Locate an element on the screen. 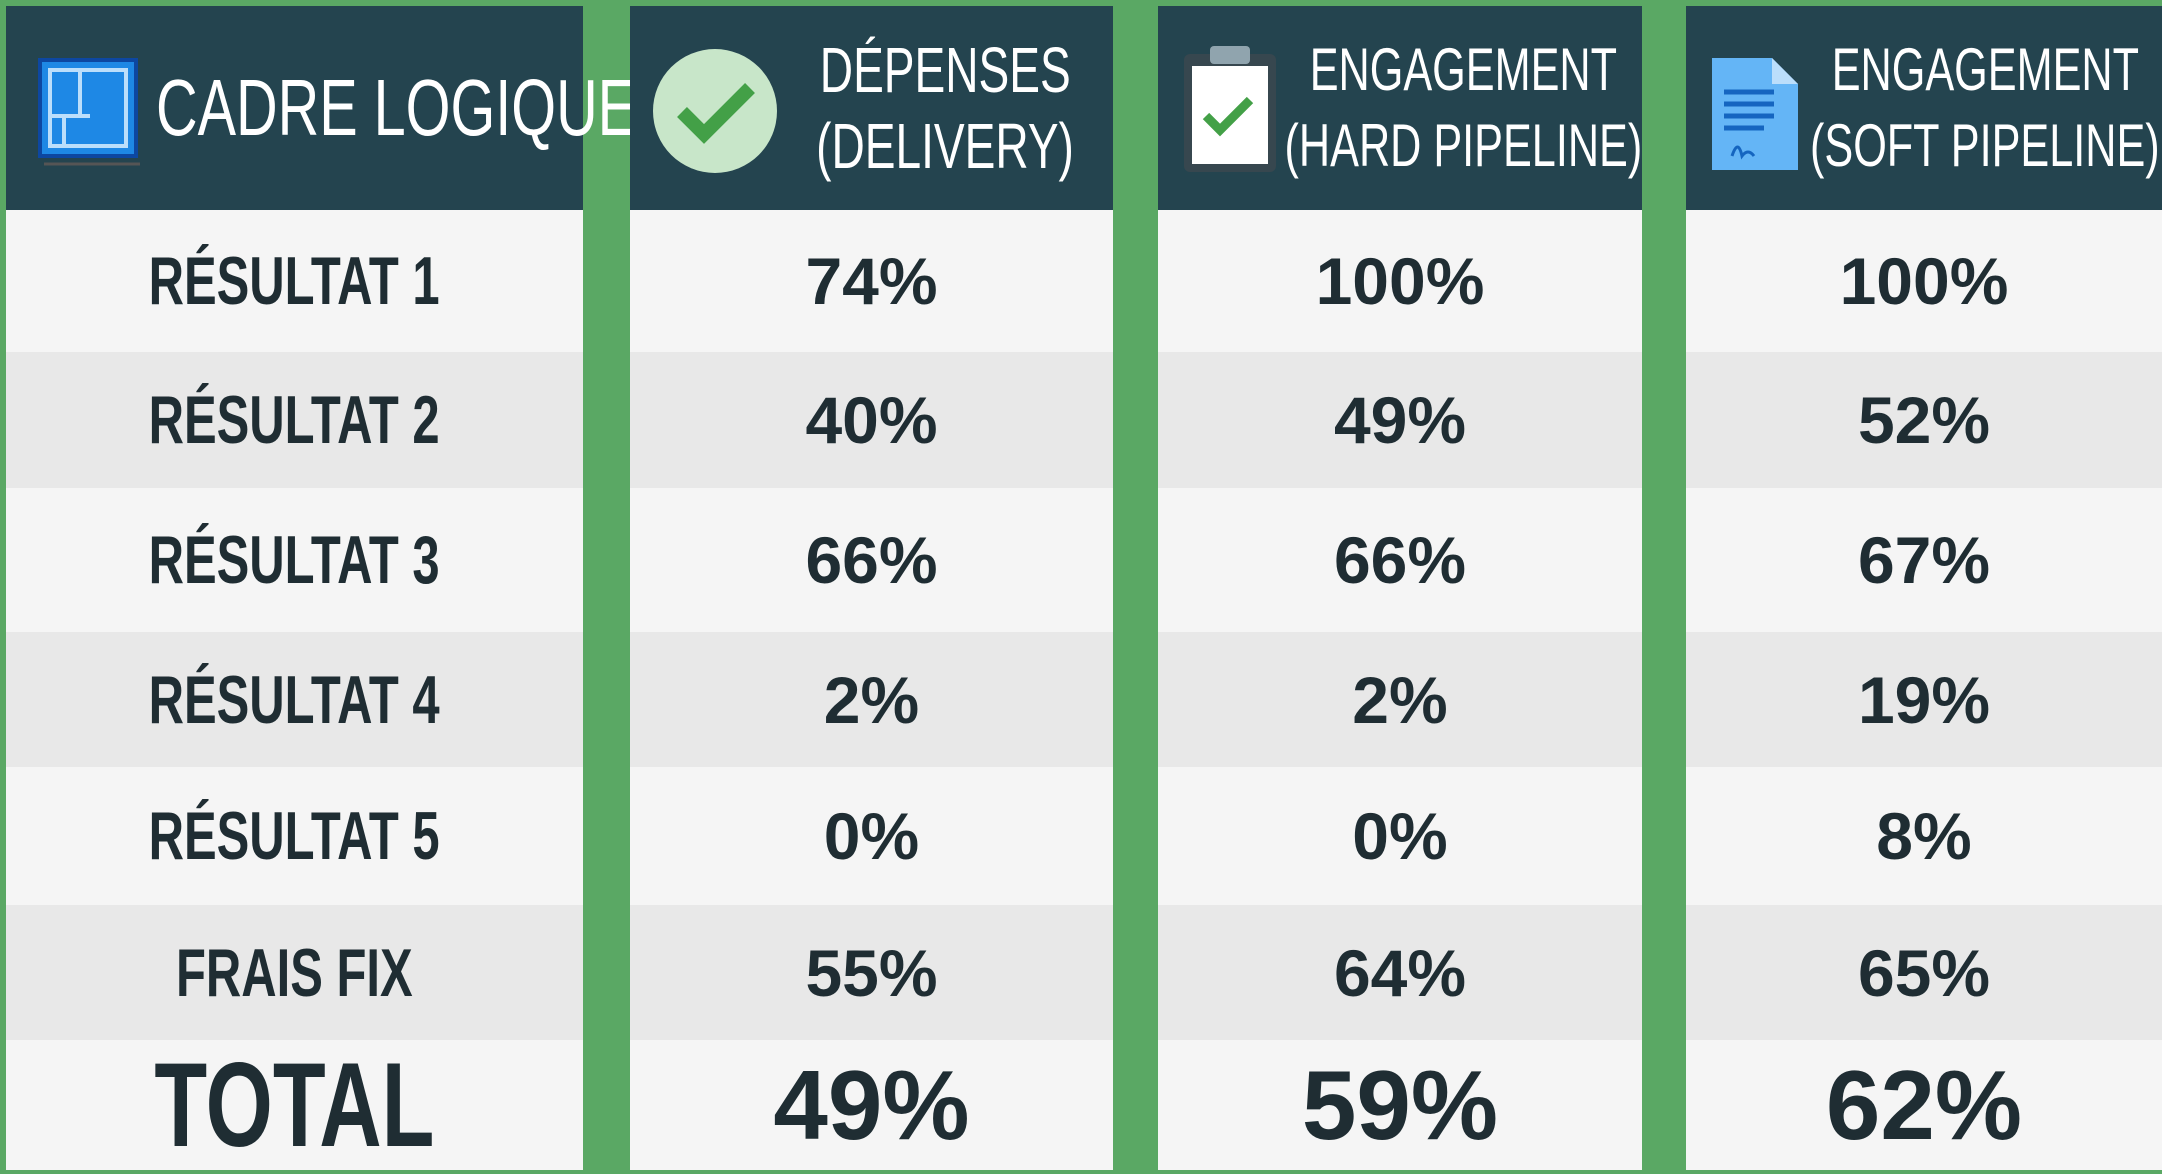 Image resolution: width=2162 pixels, height=1174 pixels. table-cell: RÉSULTAT 1 is located at coordinates (294, 281).